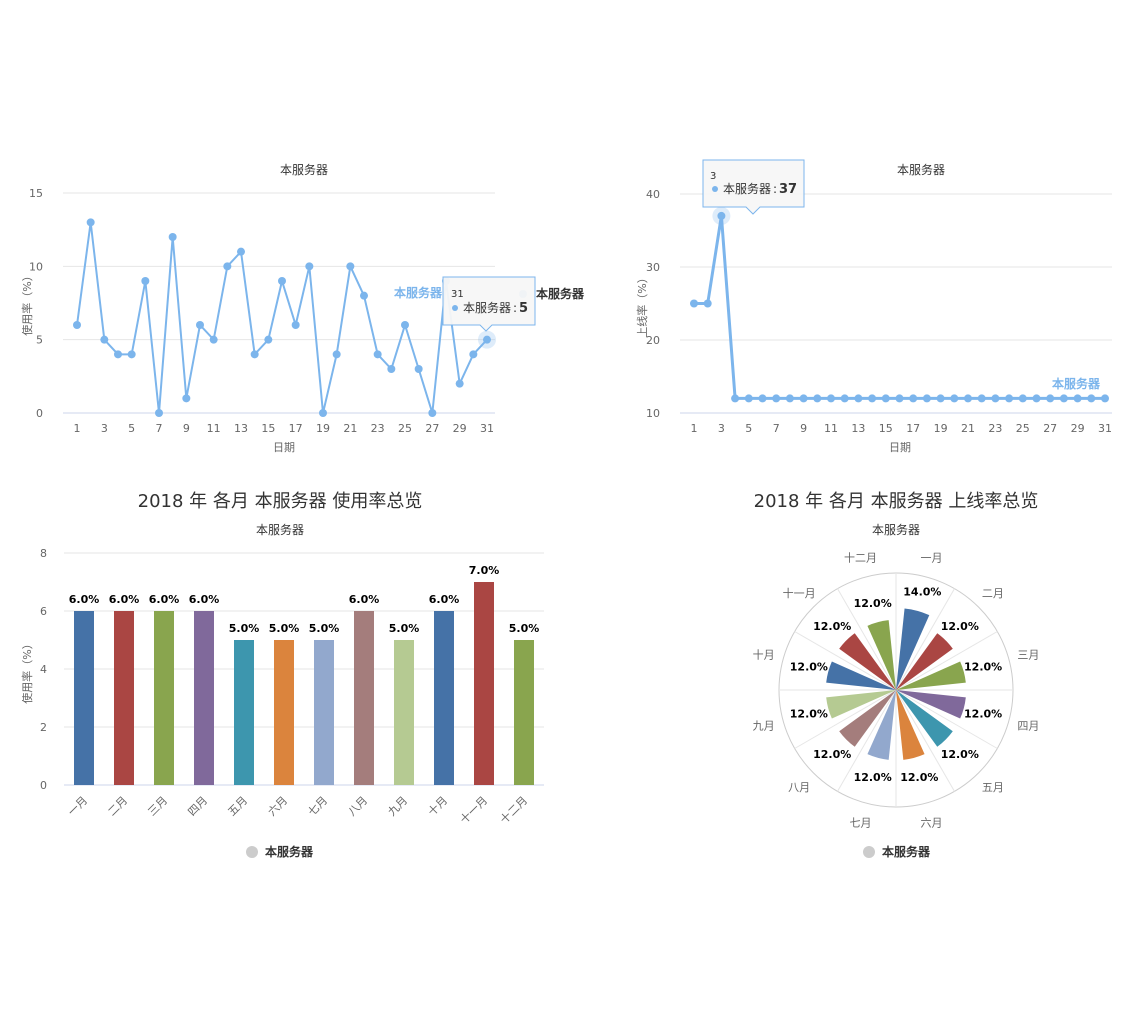 This screenshot has height=1024, width=1124. Describe the element at coordinates (860, 558) in the screenshot. I see `c4-category-label: 十二月` at that location.